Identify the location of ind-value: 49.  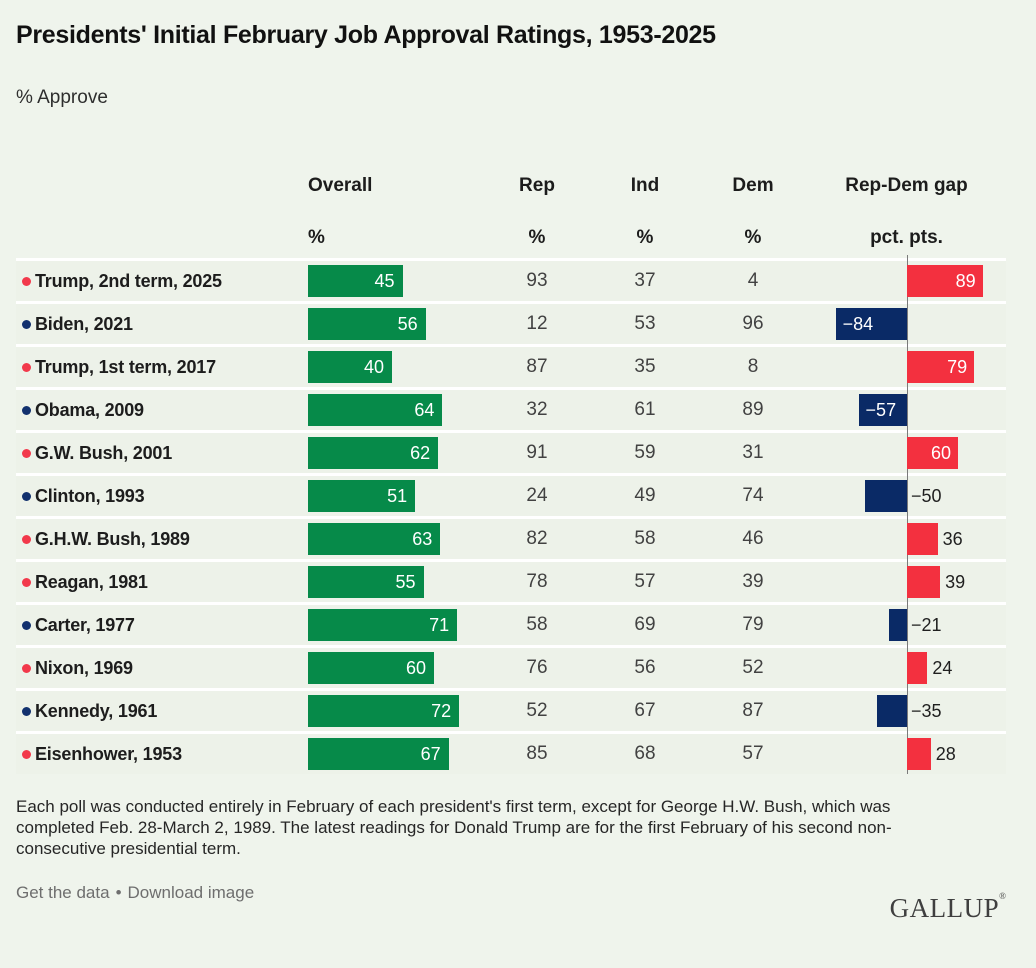
(645, 495).